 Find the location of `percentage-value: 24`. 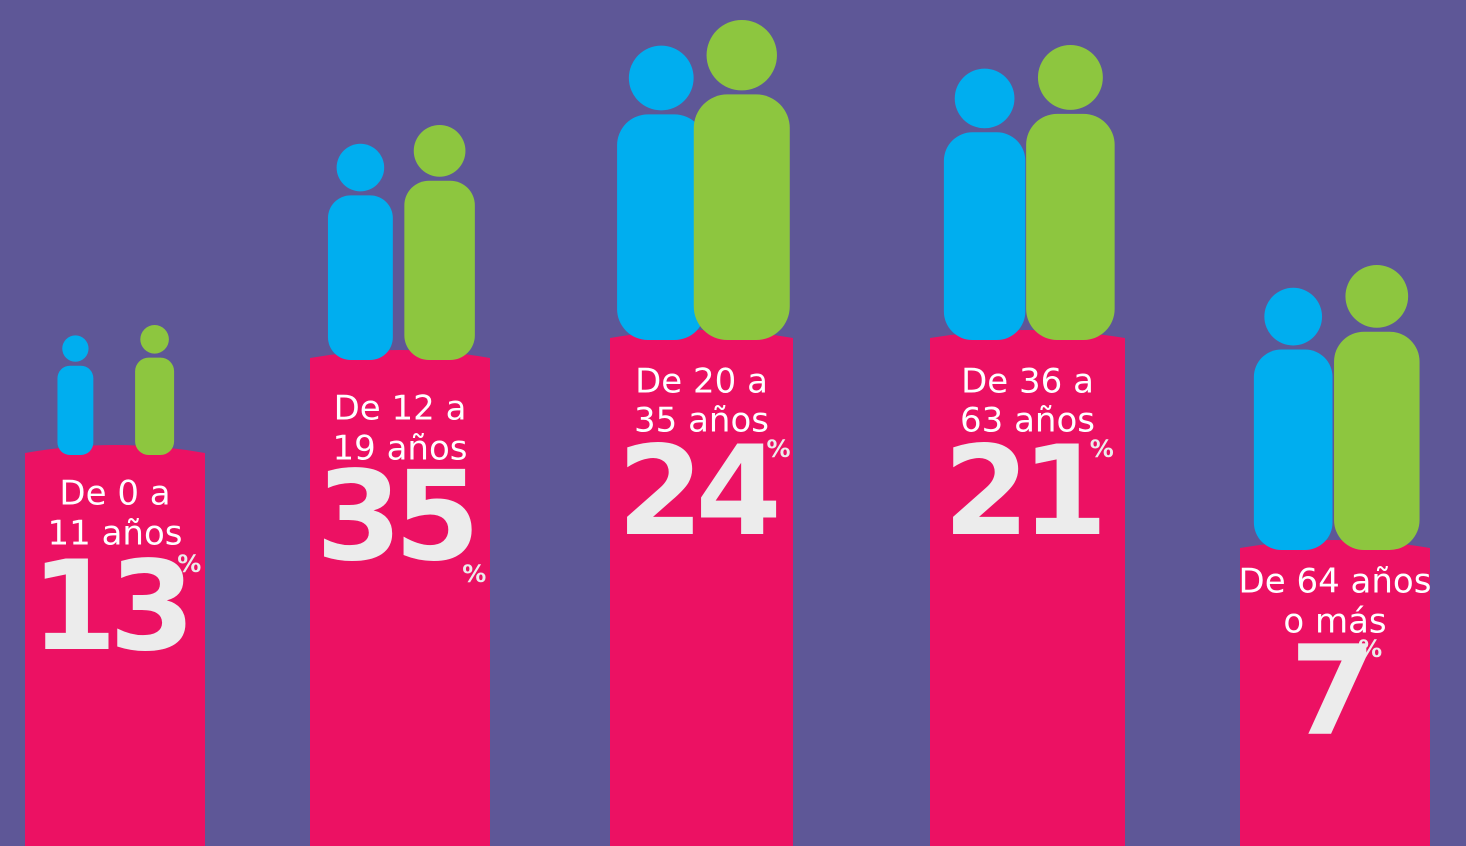

percentage-value: 24 is located at coordinates (696, 492).